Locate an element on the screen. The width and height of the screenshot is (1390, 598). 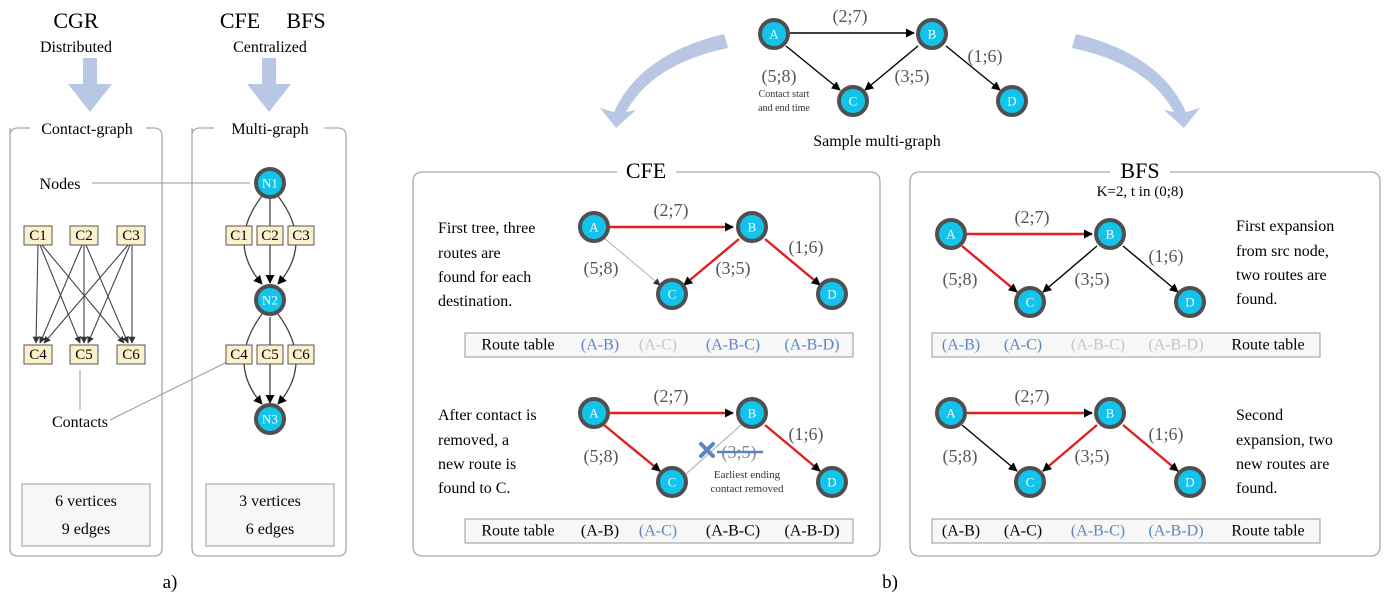
svg-text: two routes are is located at coordinates (1281, 275).